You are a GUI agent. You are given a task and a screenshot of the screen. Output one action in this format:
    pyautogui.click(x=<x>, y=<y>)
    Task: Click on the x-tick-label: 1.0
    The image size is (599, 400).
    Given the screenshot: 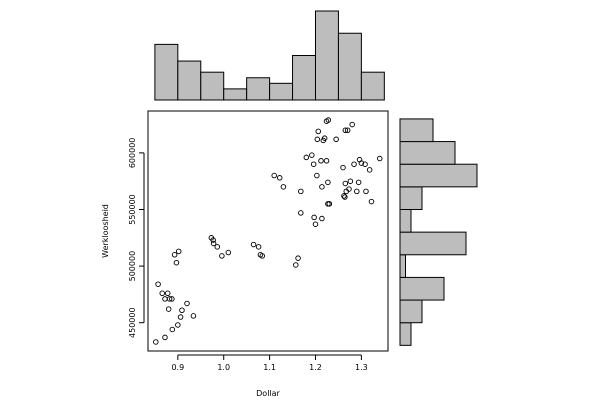 What is the action you would take?
    pyautogui.click(x=223, y=367)
    